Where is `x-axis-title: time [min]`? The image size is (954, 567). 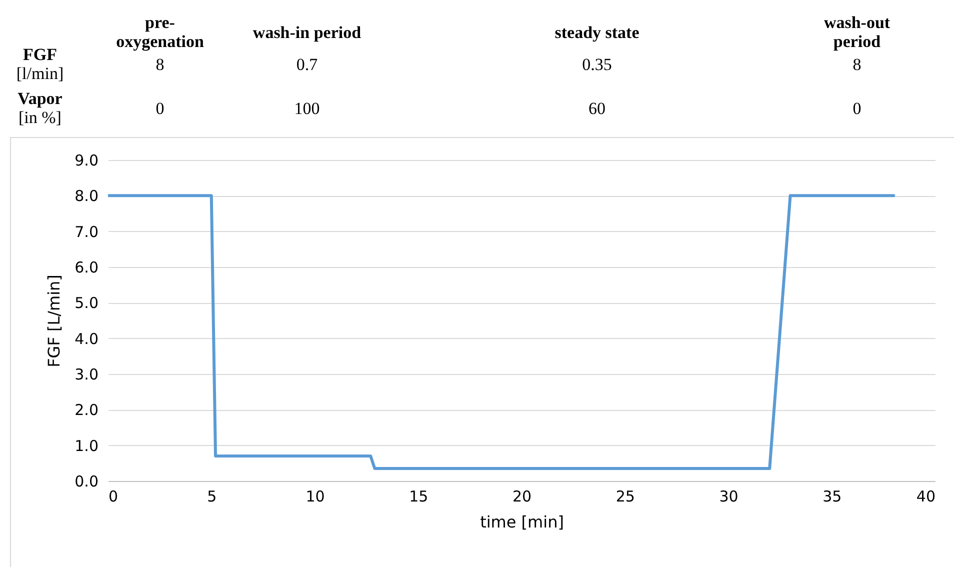 x-axis-title: time [min] is located at coordinates (522, 522).